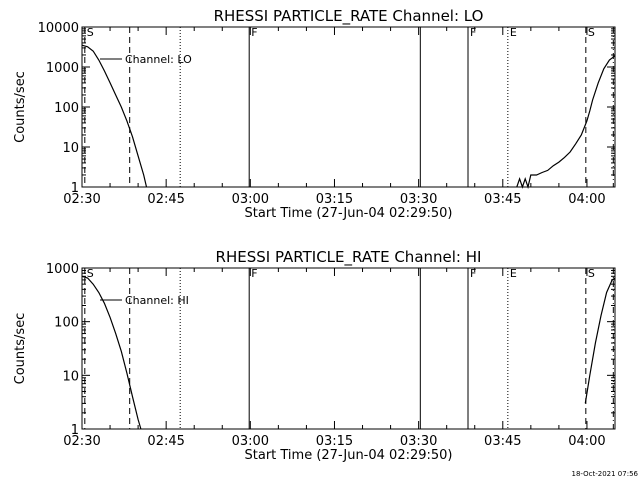 The height and width of the screenshot is (485, 640). I want to click on legend-label: Channel: HI, so click(157, 300).